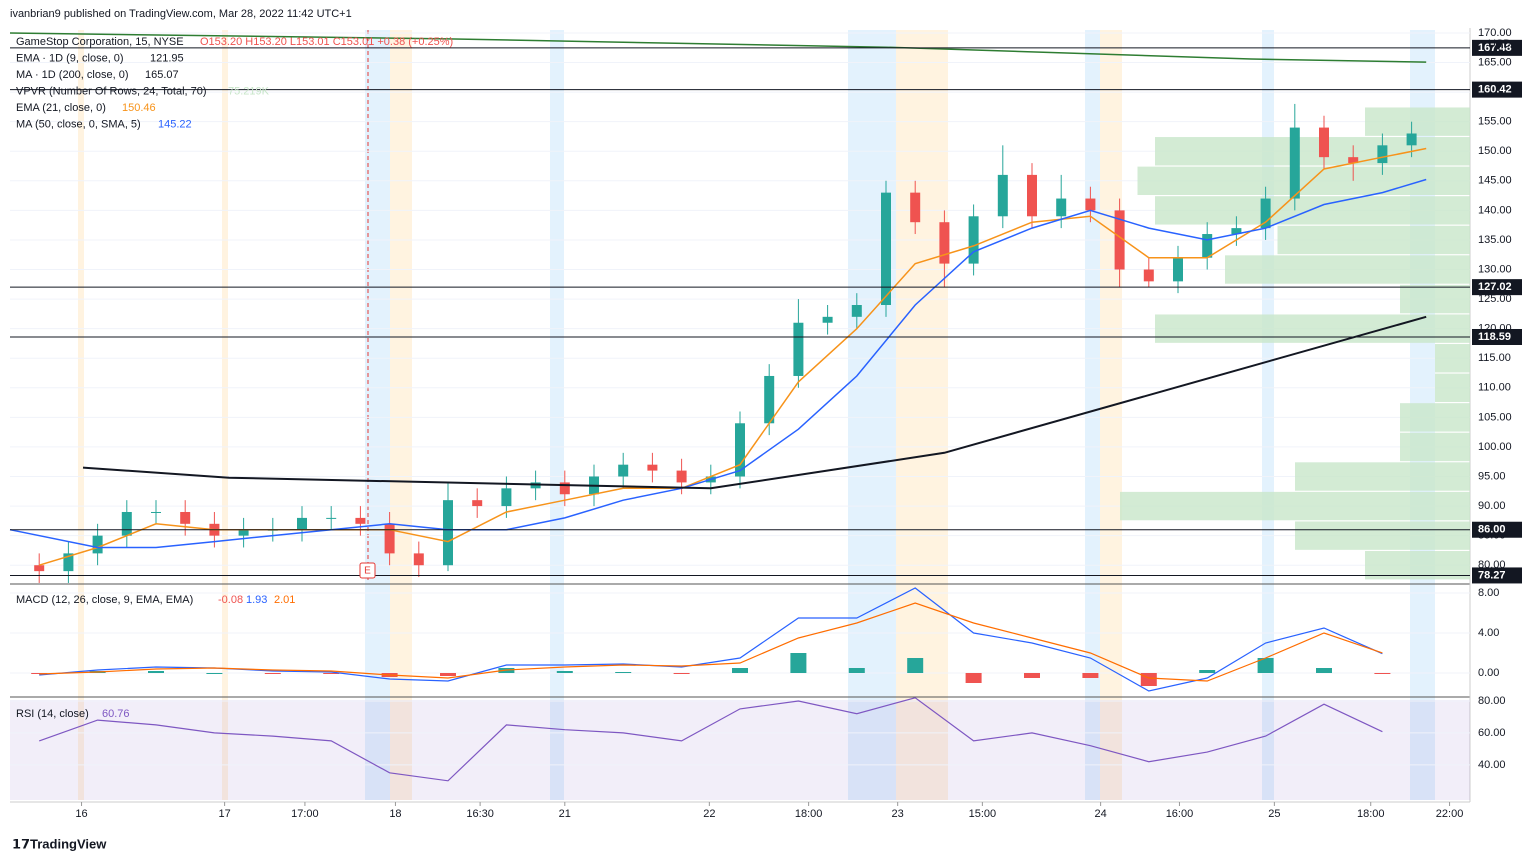 This screenshot has width=1536, height=862. I want to click on level-label: 127.02, so click(1495, 287).